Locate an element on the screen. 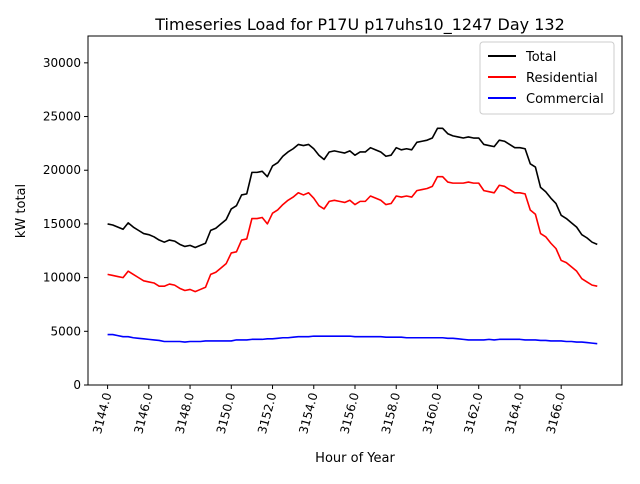 The image size is (640, 484). y-tick-label: 15000 is located at coordinates (62, 224).